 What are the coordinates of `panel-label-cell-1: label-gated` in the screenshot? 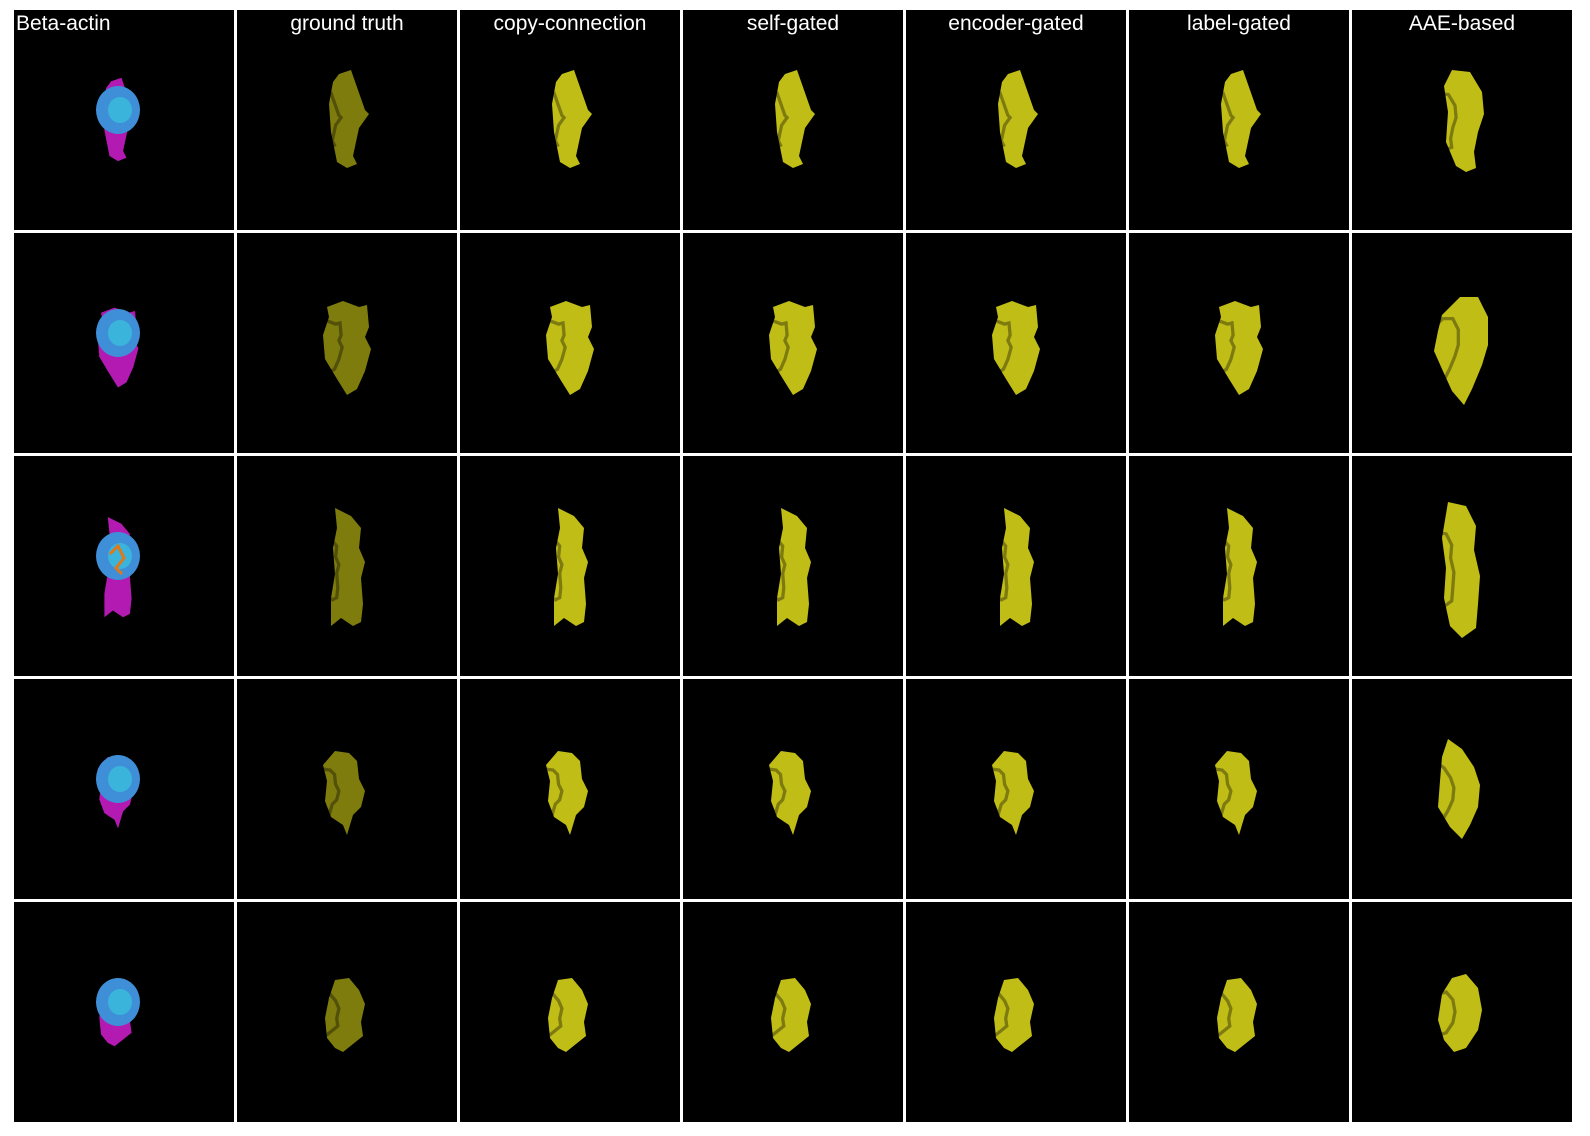 It's located at (1239, 120).